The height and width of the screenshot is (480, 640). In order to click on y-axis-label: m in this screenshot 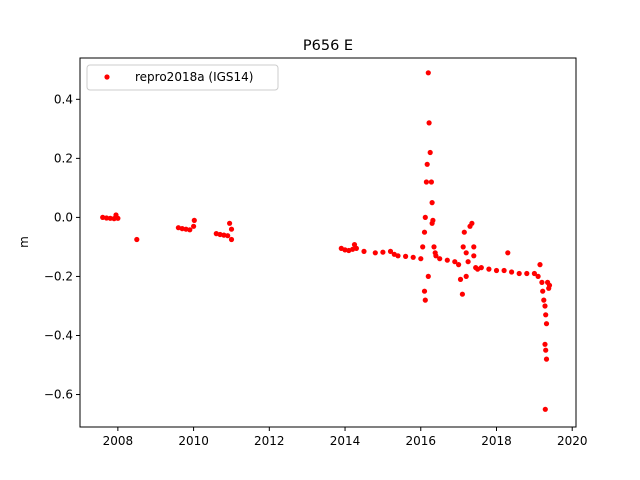, I will do `click(24, 242)`.